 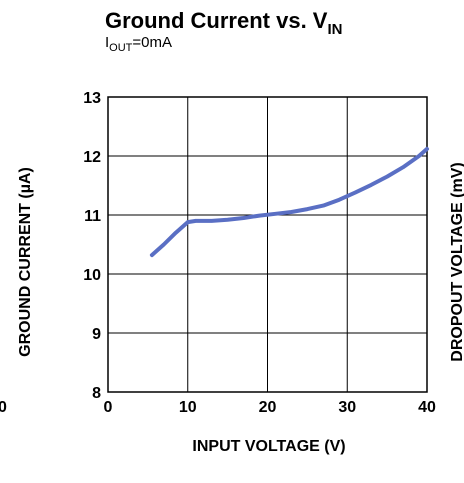 I want to click on y-tick-label: 9, so click(x=96, y=334).